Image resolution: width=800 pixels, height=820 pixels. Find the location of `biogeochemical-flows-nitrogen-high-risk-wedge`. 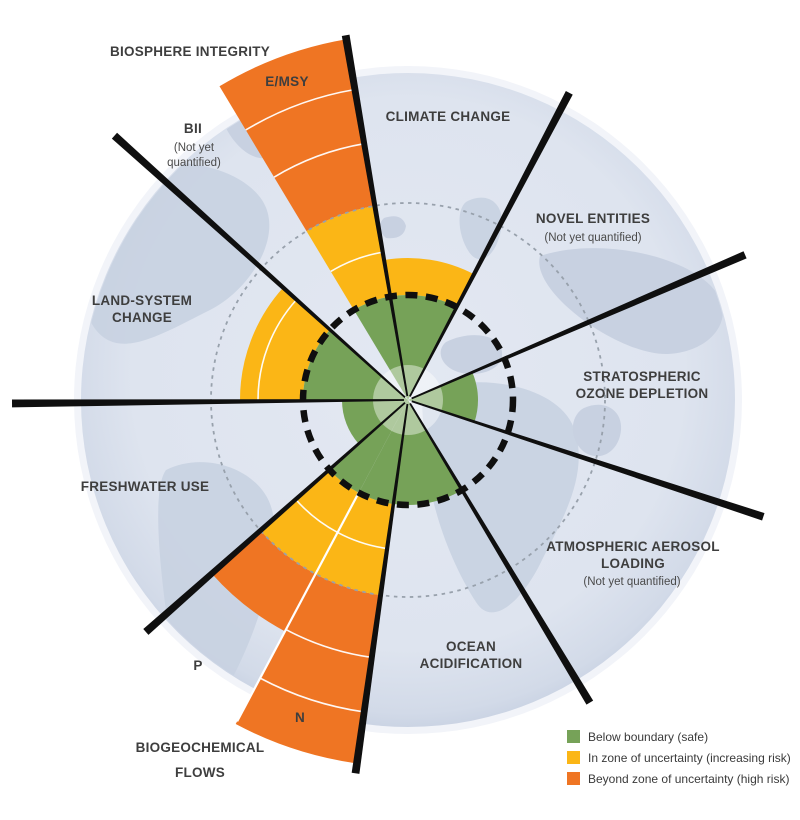

biogeochemical-flows-nitrogen-high-risk-wedge is located at coordinates (308, 668).